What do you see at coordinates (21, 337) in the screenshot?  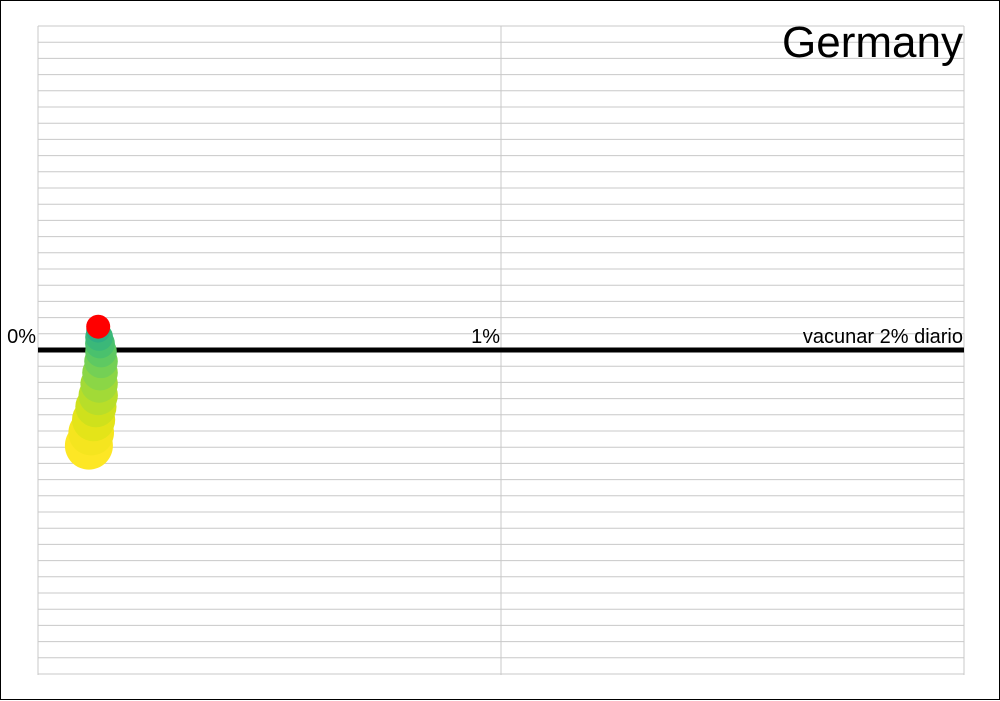 I see `x-tick-label: 0%` at bounding box center [21, 337].